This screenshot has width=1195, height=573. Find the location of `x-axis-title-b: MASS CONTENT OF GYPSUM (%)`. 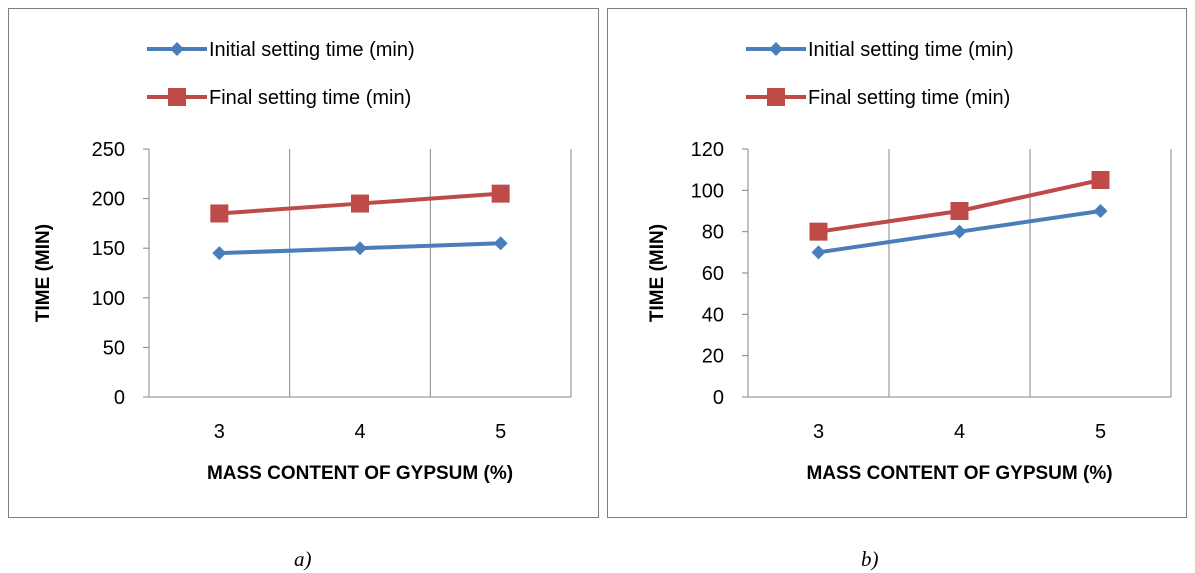

x-axis-title-b: MASS CONTENT OF GYPSUM (%) is located at coordinates (959, 473).